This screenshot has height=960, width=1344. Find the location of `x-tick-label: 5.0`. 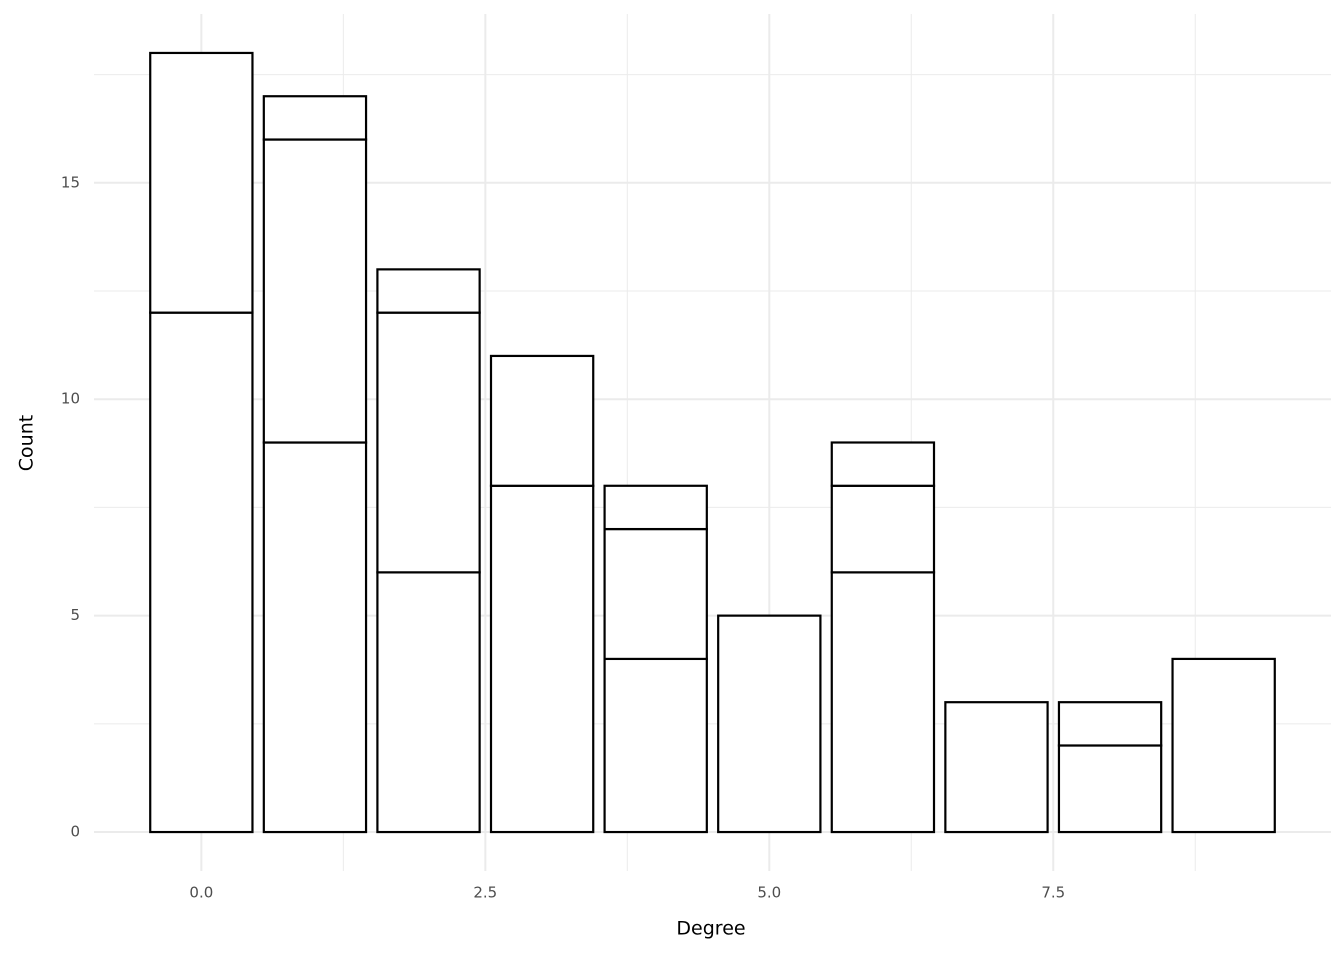

x-tick-label: 5.0 is located at coordinates (769, 893).